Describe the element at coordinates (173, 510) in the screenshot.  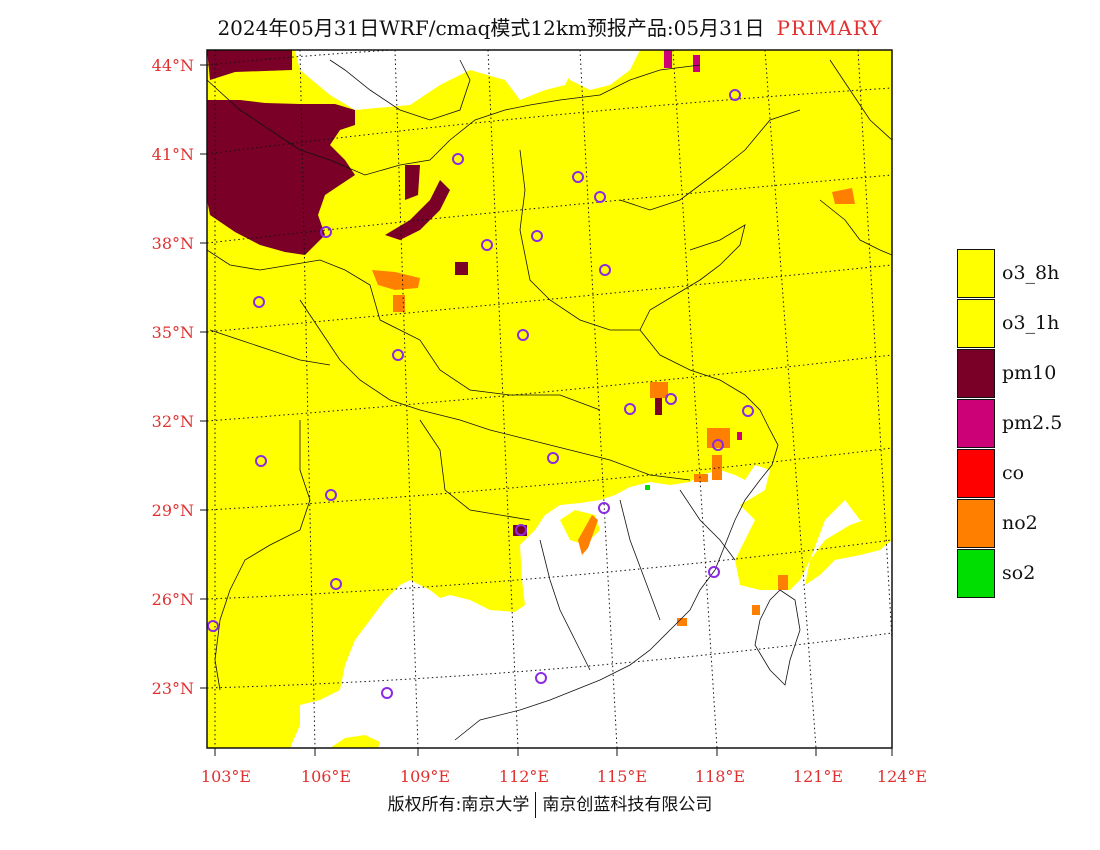
I see `lat-label: 29°N` at that location.